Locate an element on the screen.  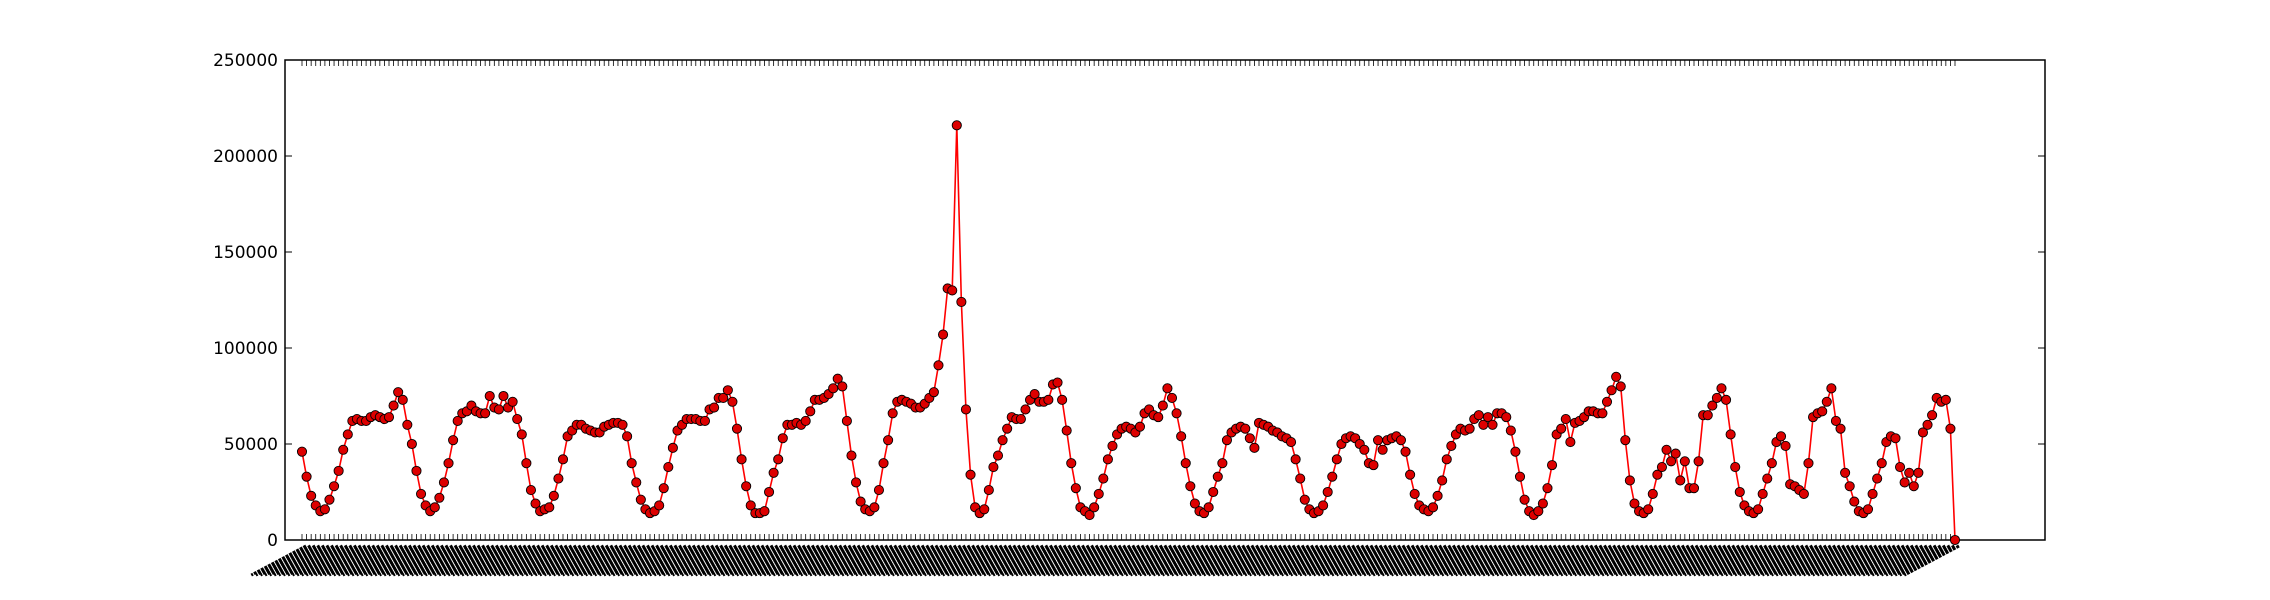
y-tick-label: 150000 is located at coordinates (245, 253).